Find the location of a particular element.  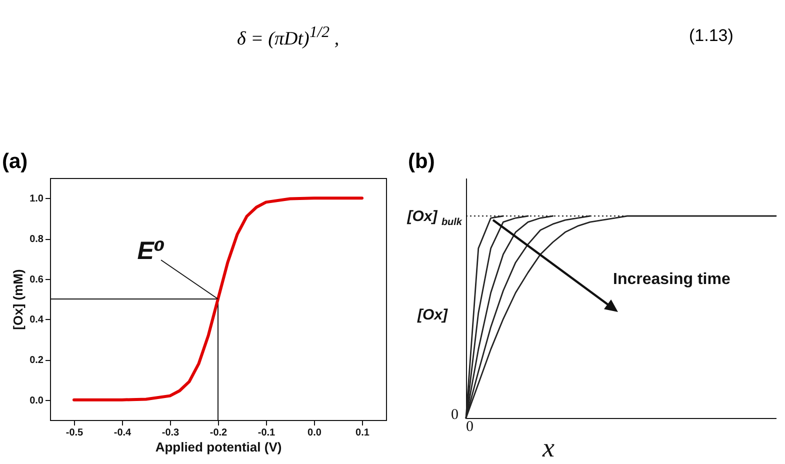

ref-line-label: [Ox]bulk is located at coordinates (434, 218).